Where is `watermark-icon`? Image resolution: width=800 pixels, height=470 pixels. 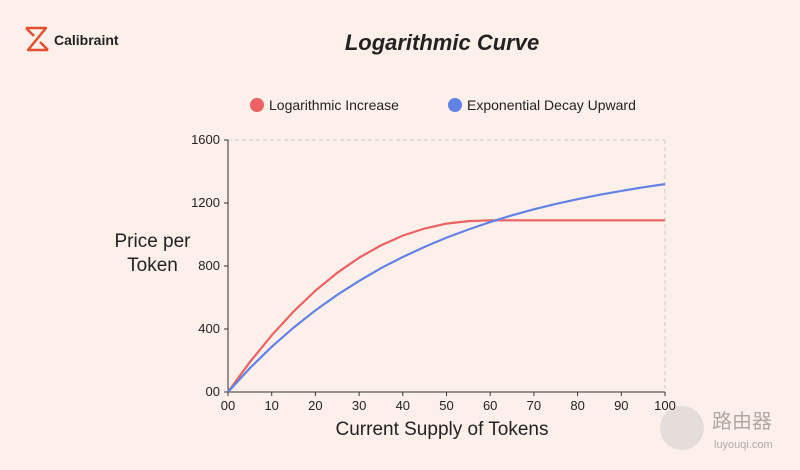
watermark-icon is located at coordinates (682, 428).